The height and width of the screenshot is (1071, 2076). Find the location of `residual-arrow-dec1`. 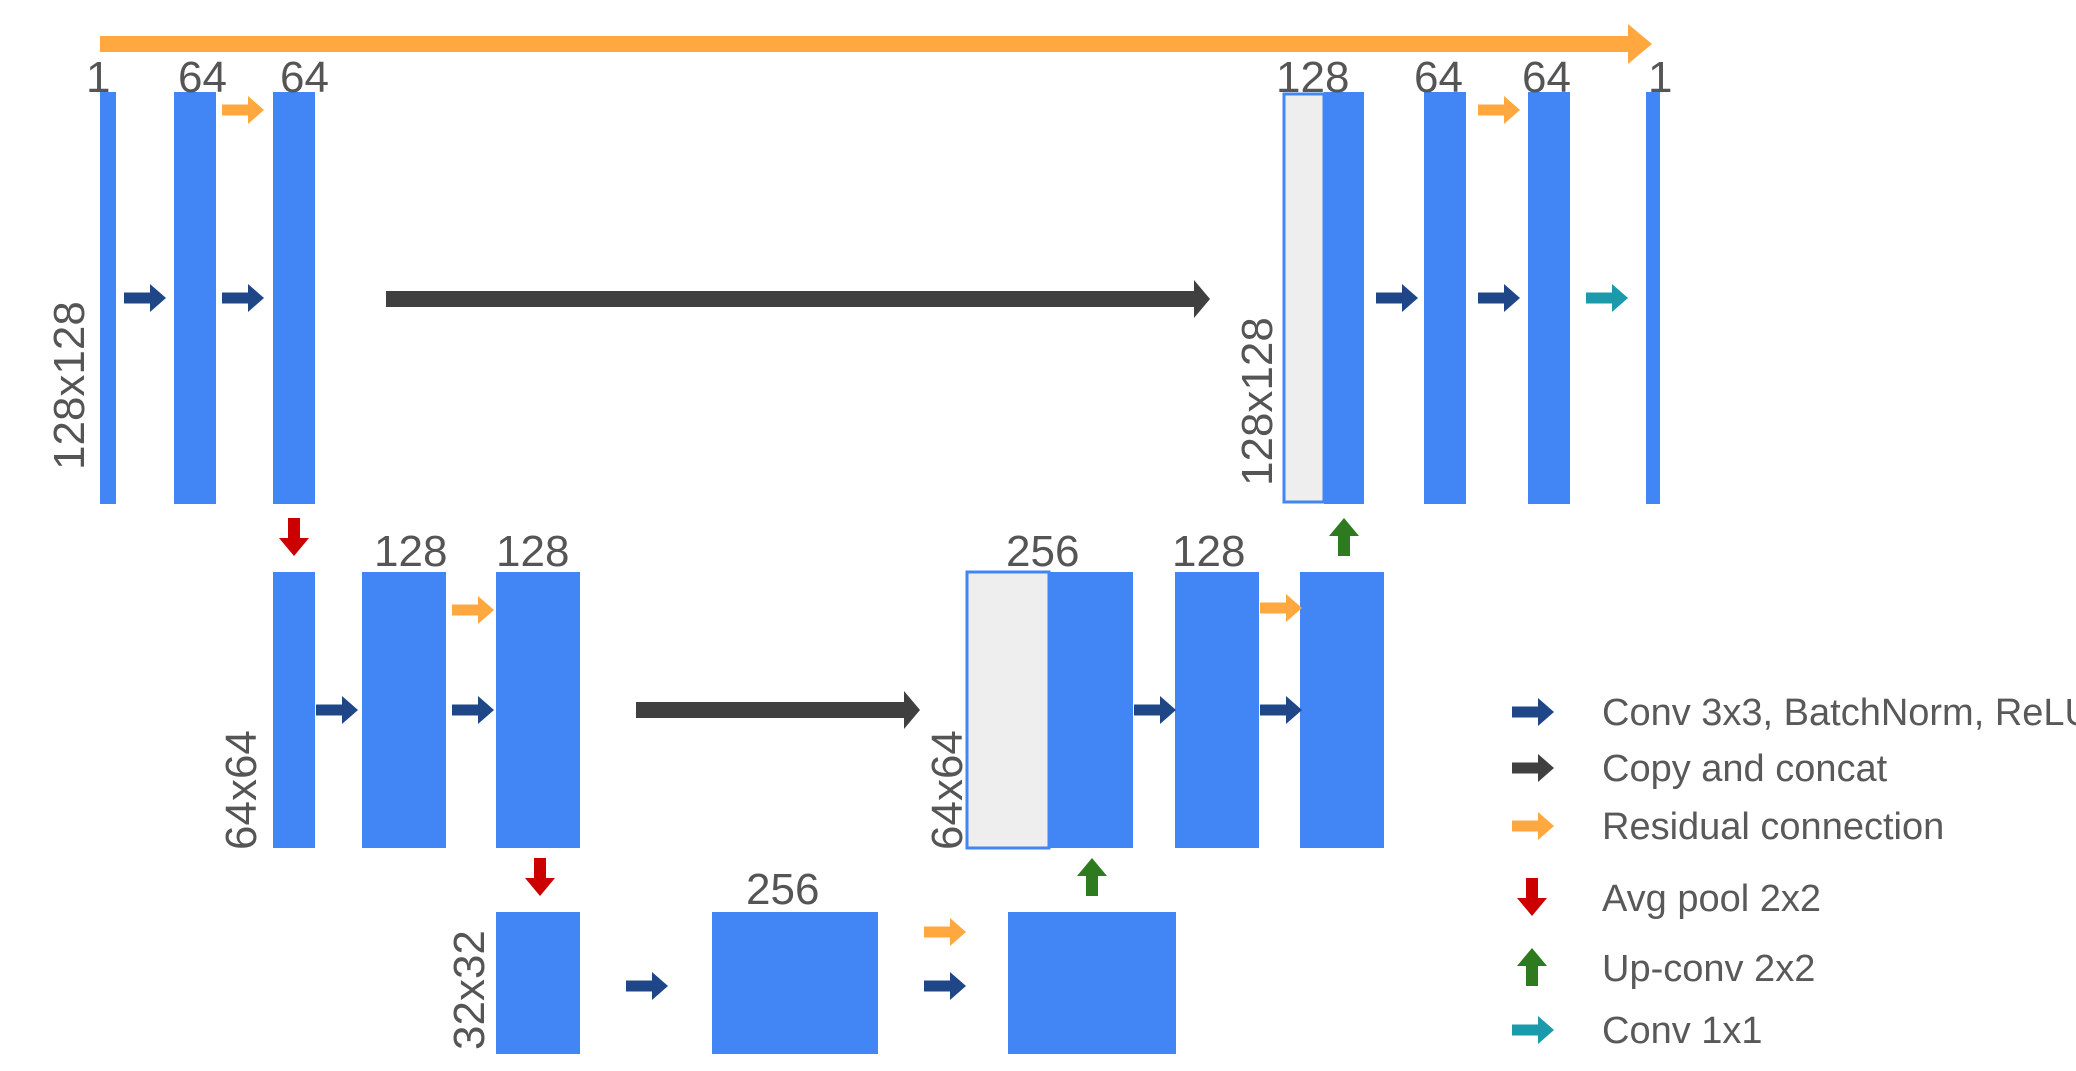

residual-arrow-dec1 is located at coordinates (1499, 110).